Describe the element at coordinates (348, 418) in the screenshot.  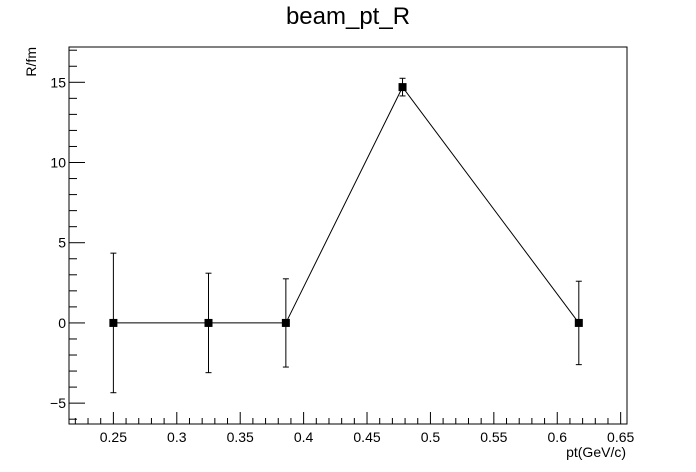
I see `x-axis-ticks` at that location.